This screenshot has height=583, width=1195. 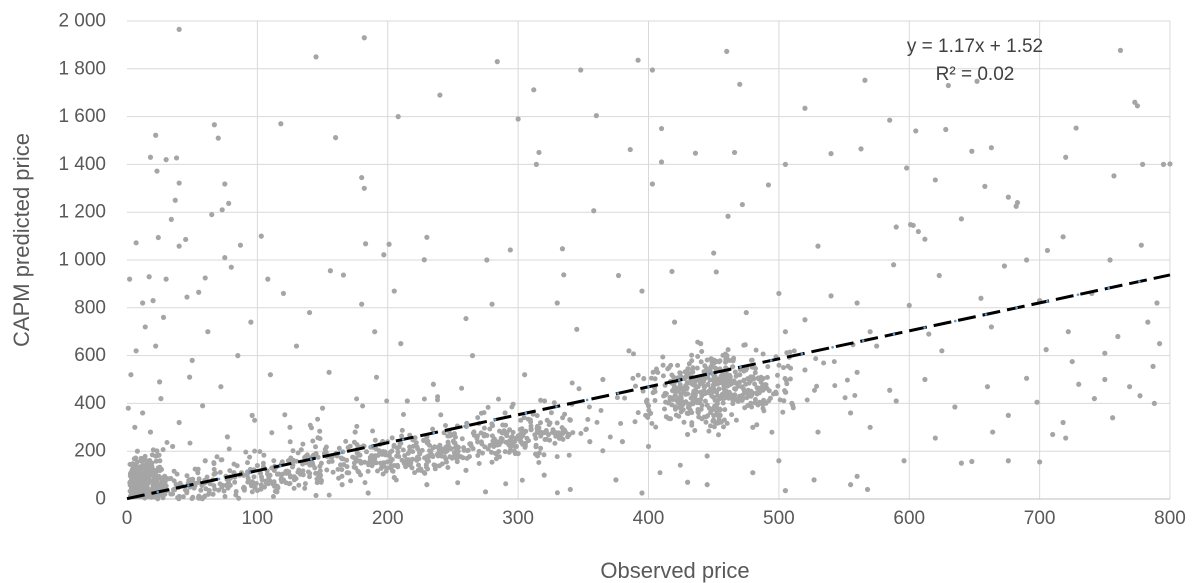 I want to click on x-tick-label: 400, so click(x=649, y=518).